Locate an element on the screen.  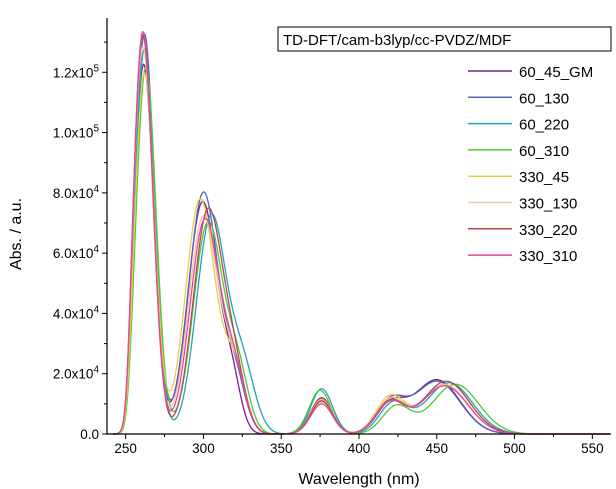
legend-label-60_220: 60_220 is located at coordinates (544, 125).